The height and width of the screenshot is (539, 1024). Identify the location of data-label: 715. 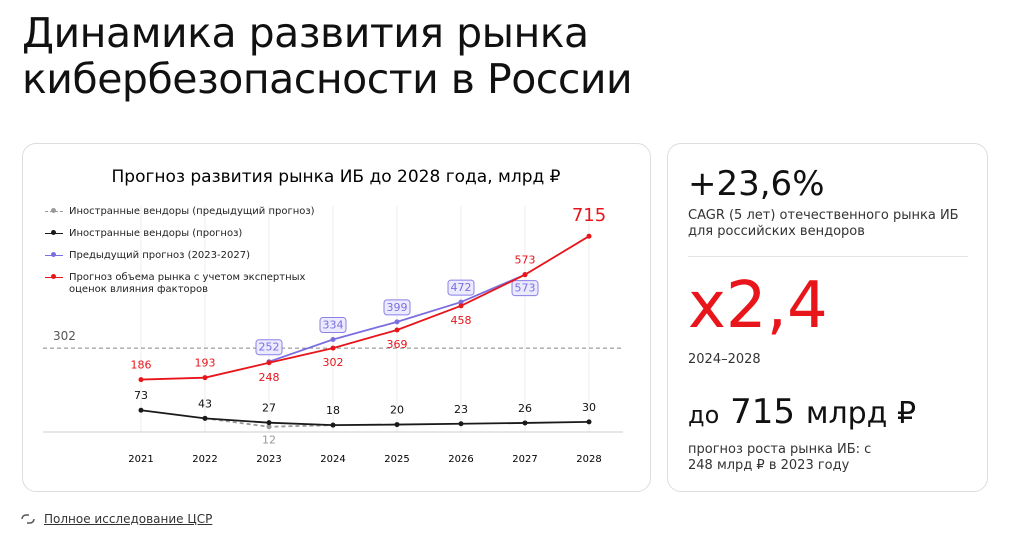
(589, 215).